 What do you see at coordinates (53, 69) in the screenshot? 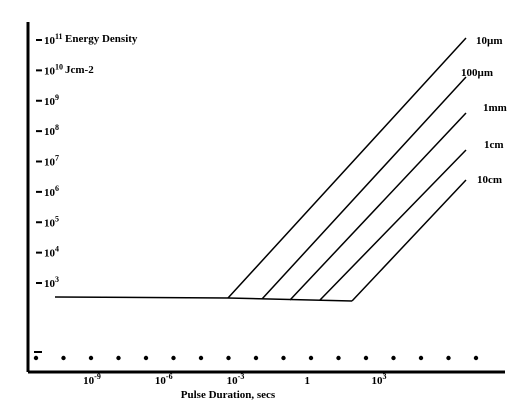
I see `y-tick-label: 10¹⁰` at bounding box center [53, 69].